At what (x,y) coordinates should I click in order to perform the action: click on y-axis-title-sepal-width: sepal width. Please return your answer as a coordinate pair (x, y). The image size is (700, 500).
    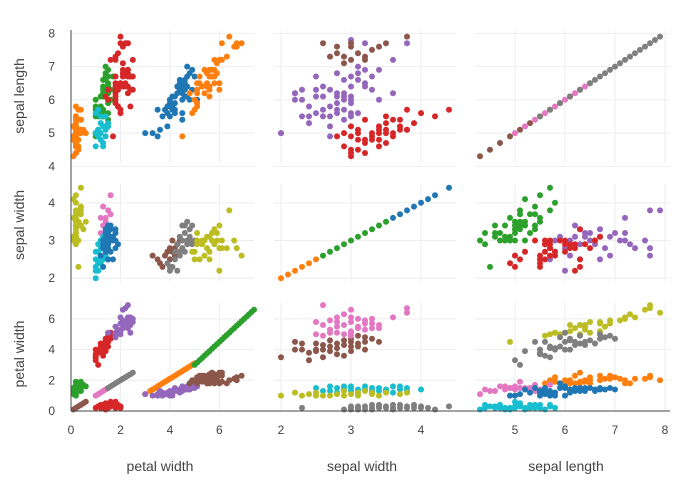
    Looking at the image, I should click on (19, 225).